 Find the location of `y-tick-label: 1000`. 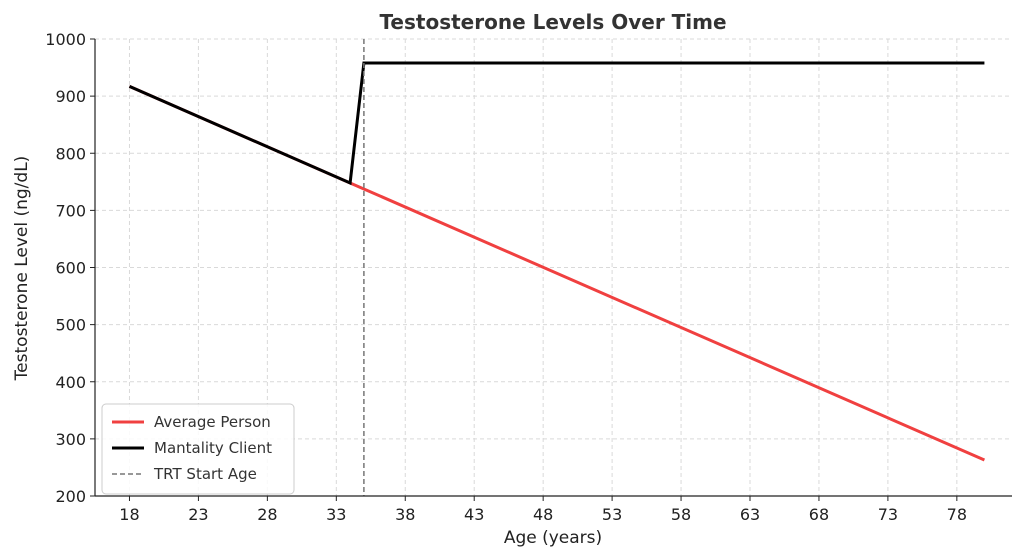

y-tick-label: 1000 is located at coordinates (65, 39).